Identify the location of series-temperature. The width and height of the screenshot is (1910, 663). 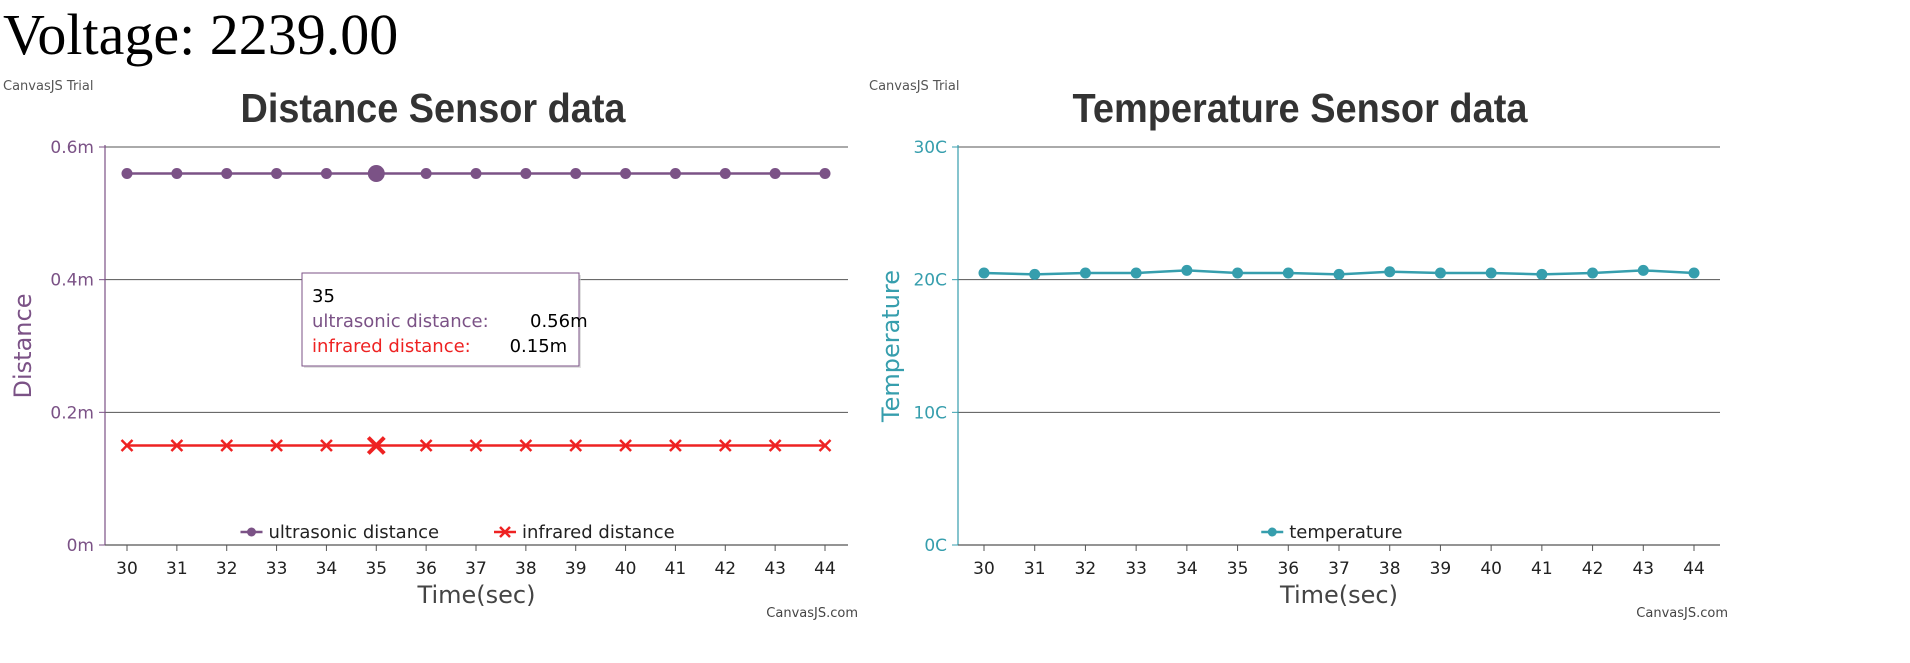
(1339, 272).